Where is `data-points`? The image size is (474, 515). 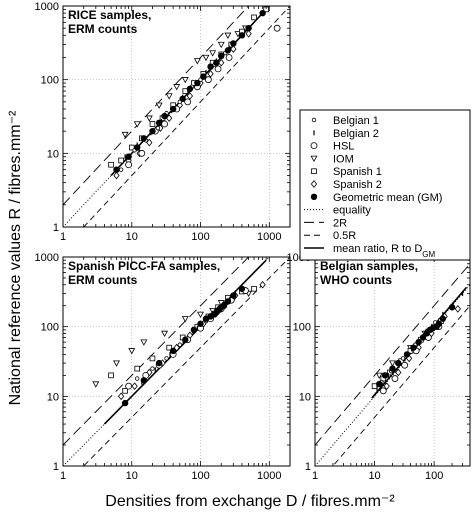
data-points is located at coordinates (194, 93).